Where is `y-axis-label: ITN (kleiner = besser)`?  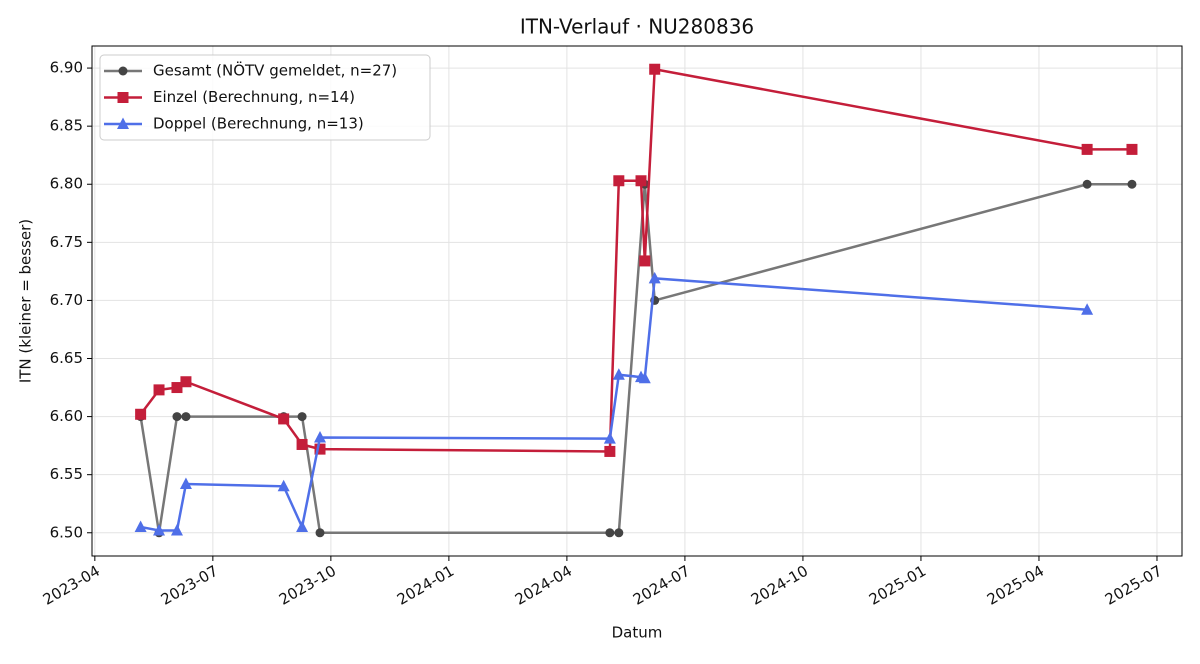 y-axis-label: ITN (kleiner = besser) is located at coordinates (26, 301).